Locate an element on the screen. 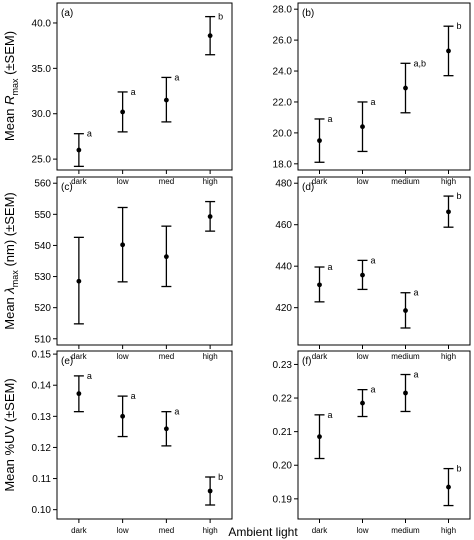 The height and width of the screenshot is (540, 474). panel-3: (d) 420 440 460 480 dark low medium high a a a b is located at coordinates (373, 268).